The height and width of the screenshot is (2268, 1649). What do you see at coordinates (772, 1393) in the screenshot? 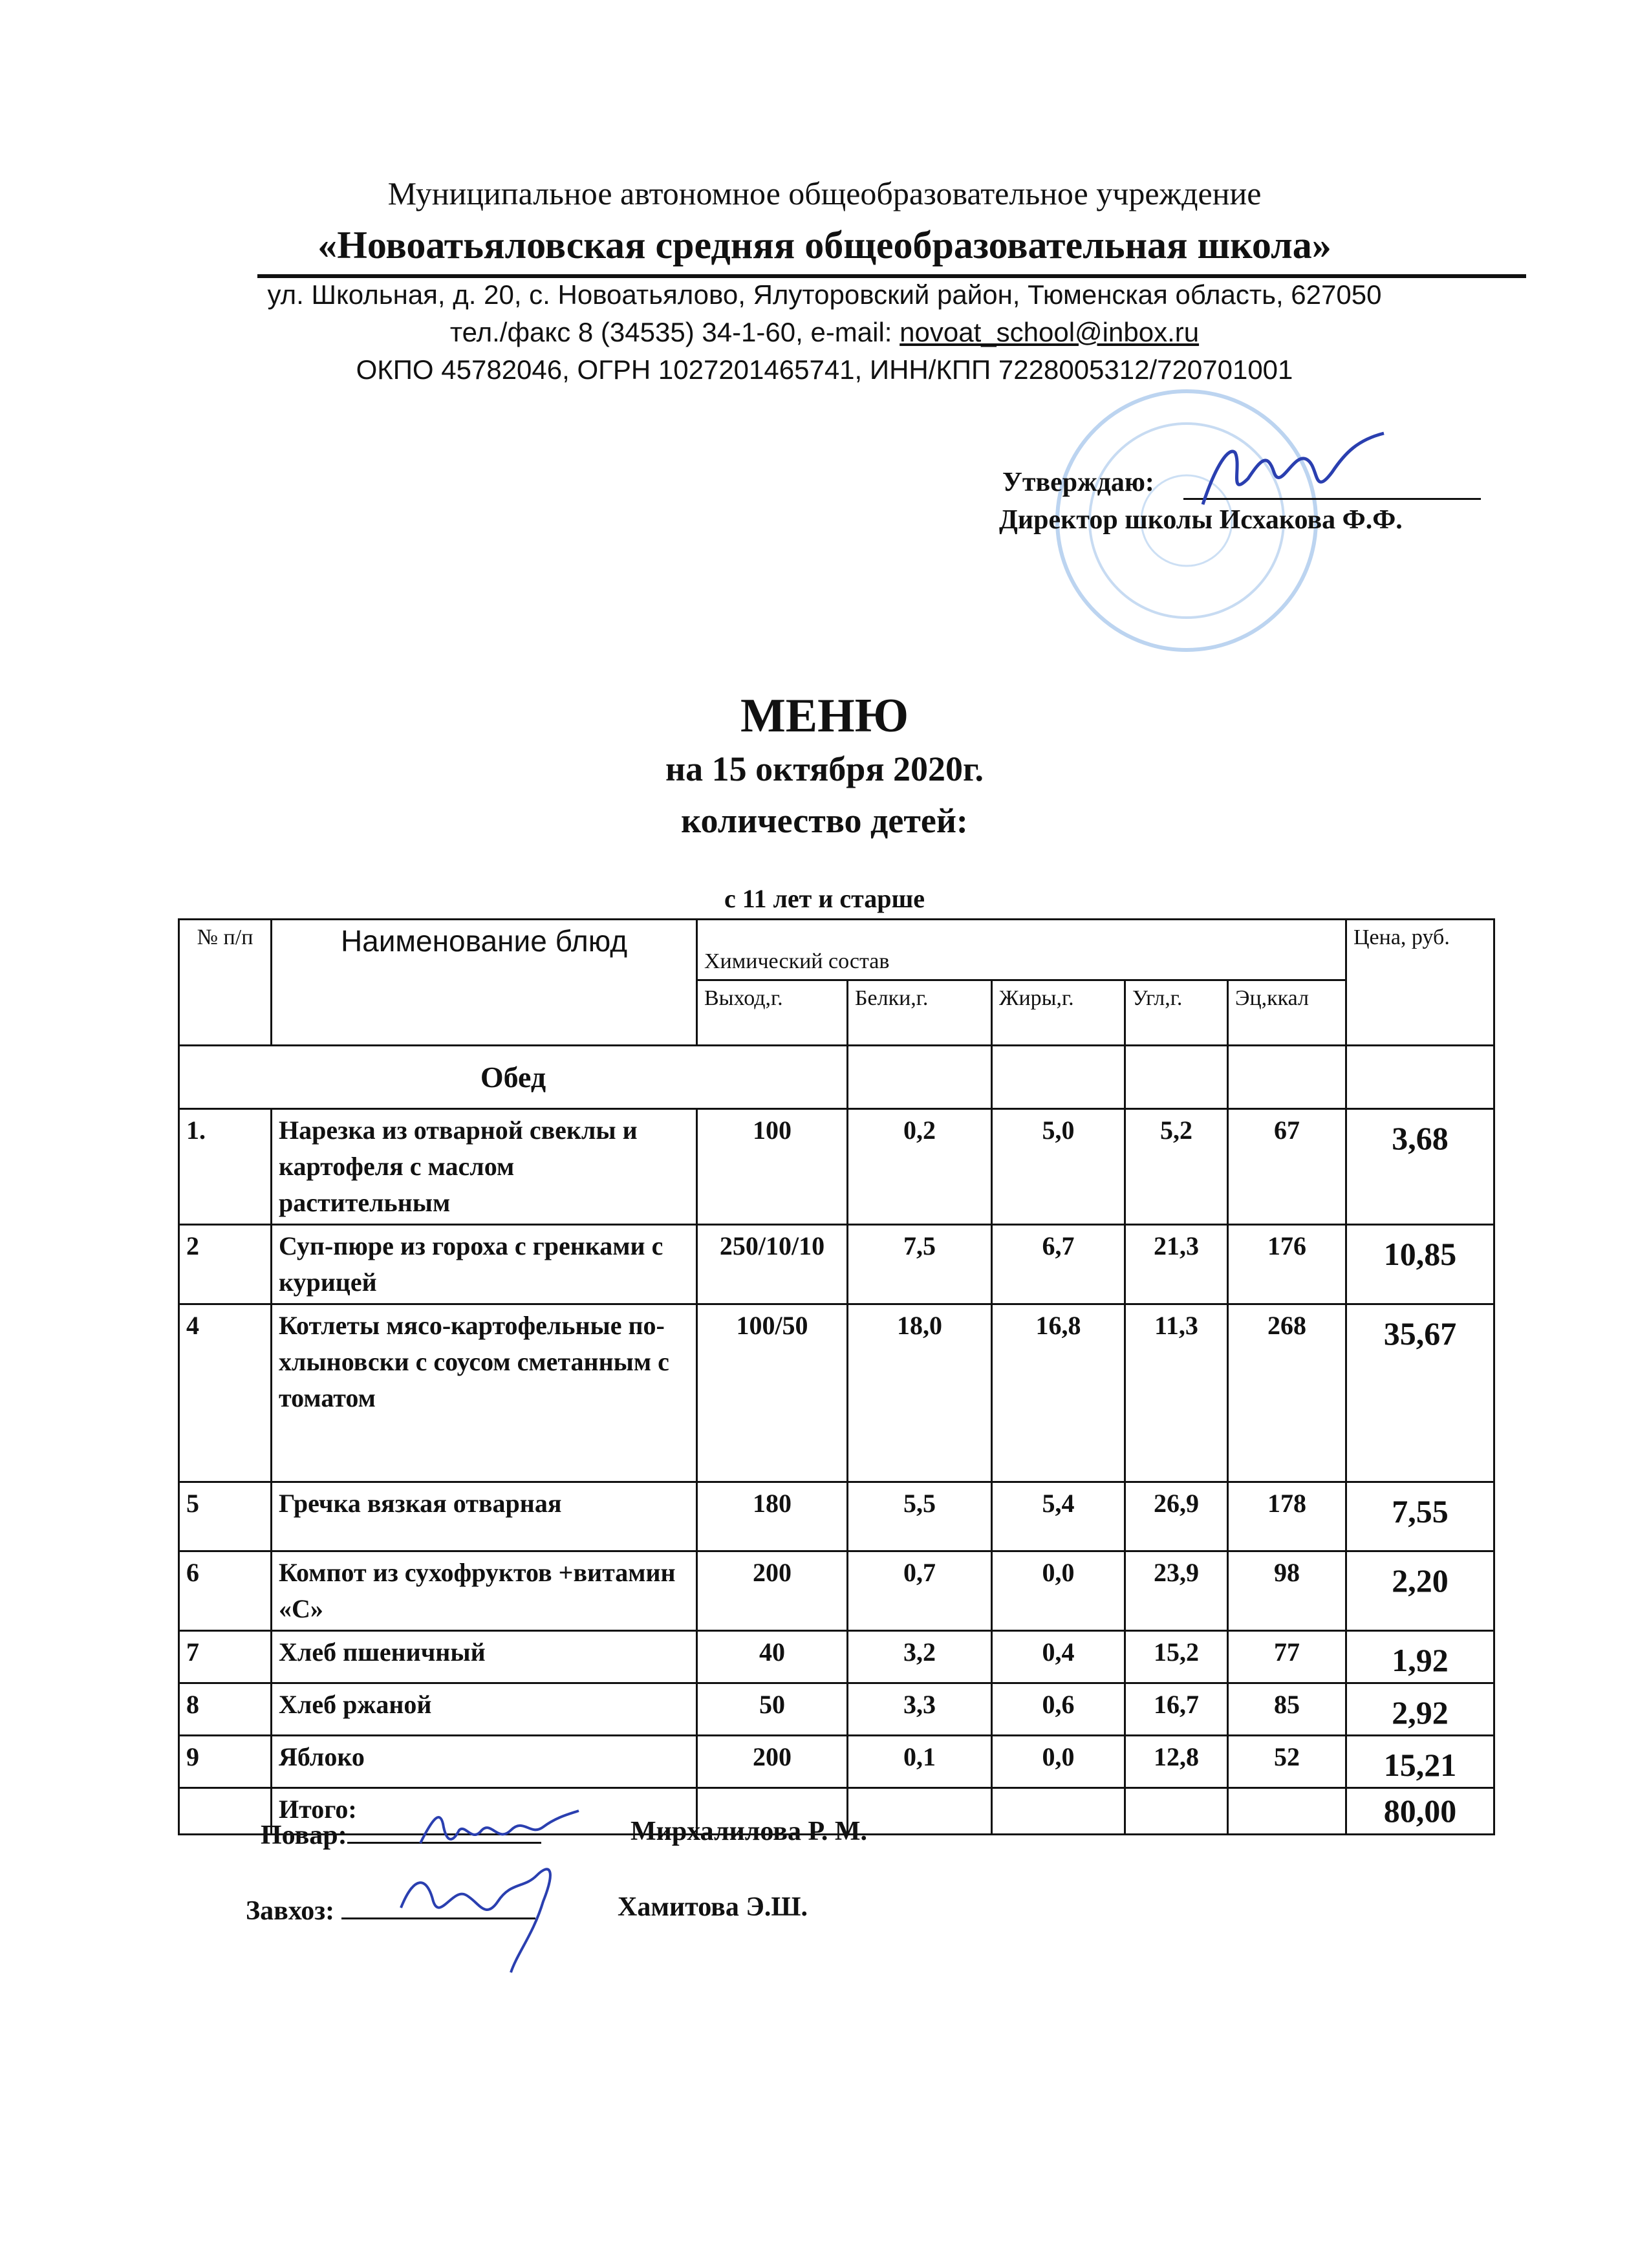
I see `yield-cell: 100/50` at bounding box center [772, 1393].